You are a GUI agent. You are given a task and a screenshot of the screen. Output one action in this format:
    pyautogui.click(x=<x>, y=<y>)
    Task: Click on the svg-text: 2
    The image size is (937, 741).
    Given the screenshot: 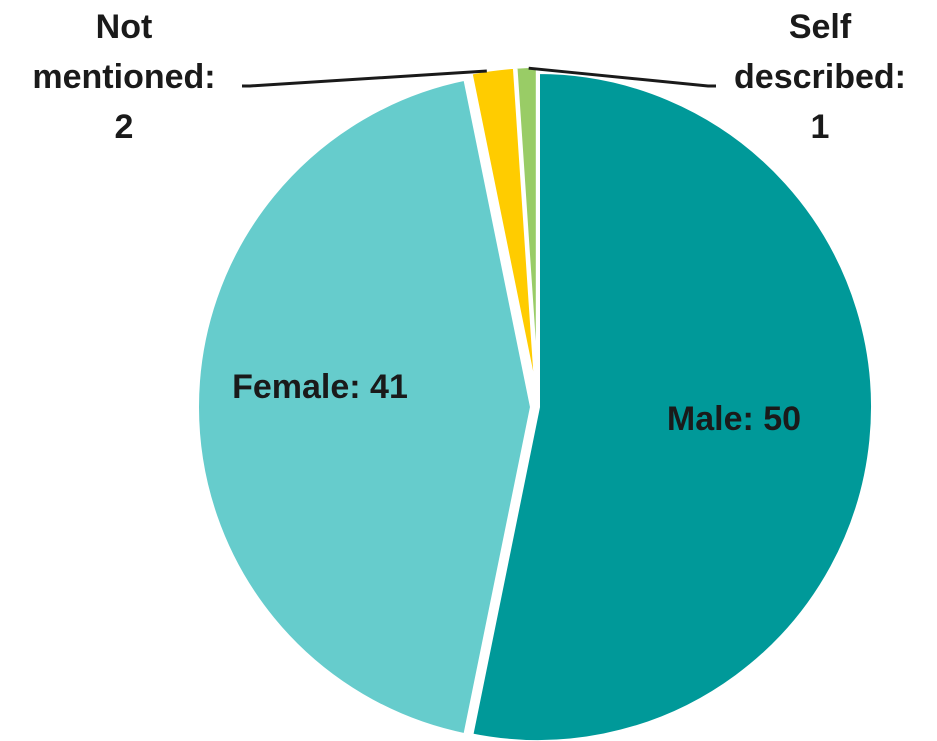 What is the action you would take?
    pyautogui.click(x=124, y=127)
    